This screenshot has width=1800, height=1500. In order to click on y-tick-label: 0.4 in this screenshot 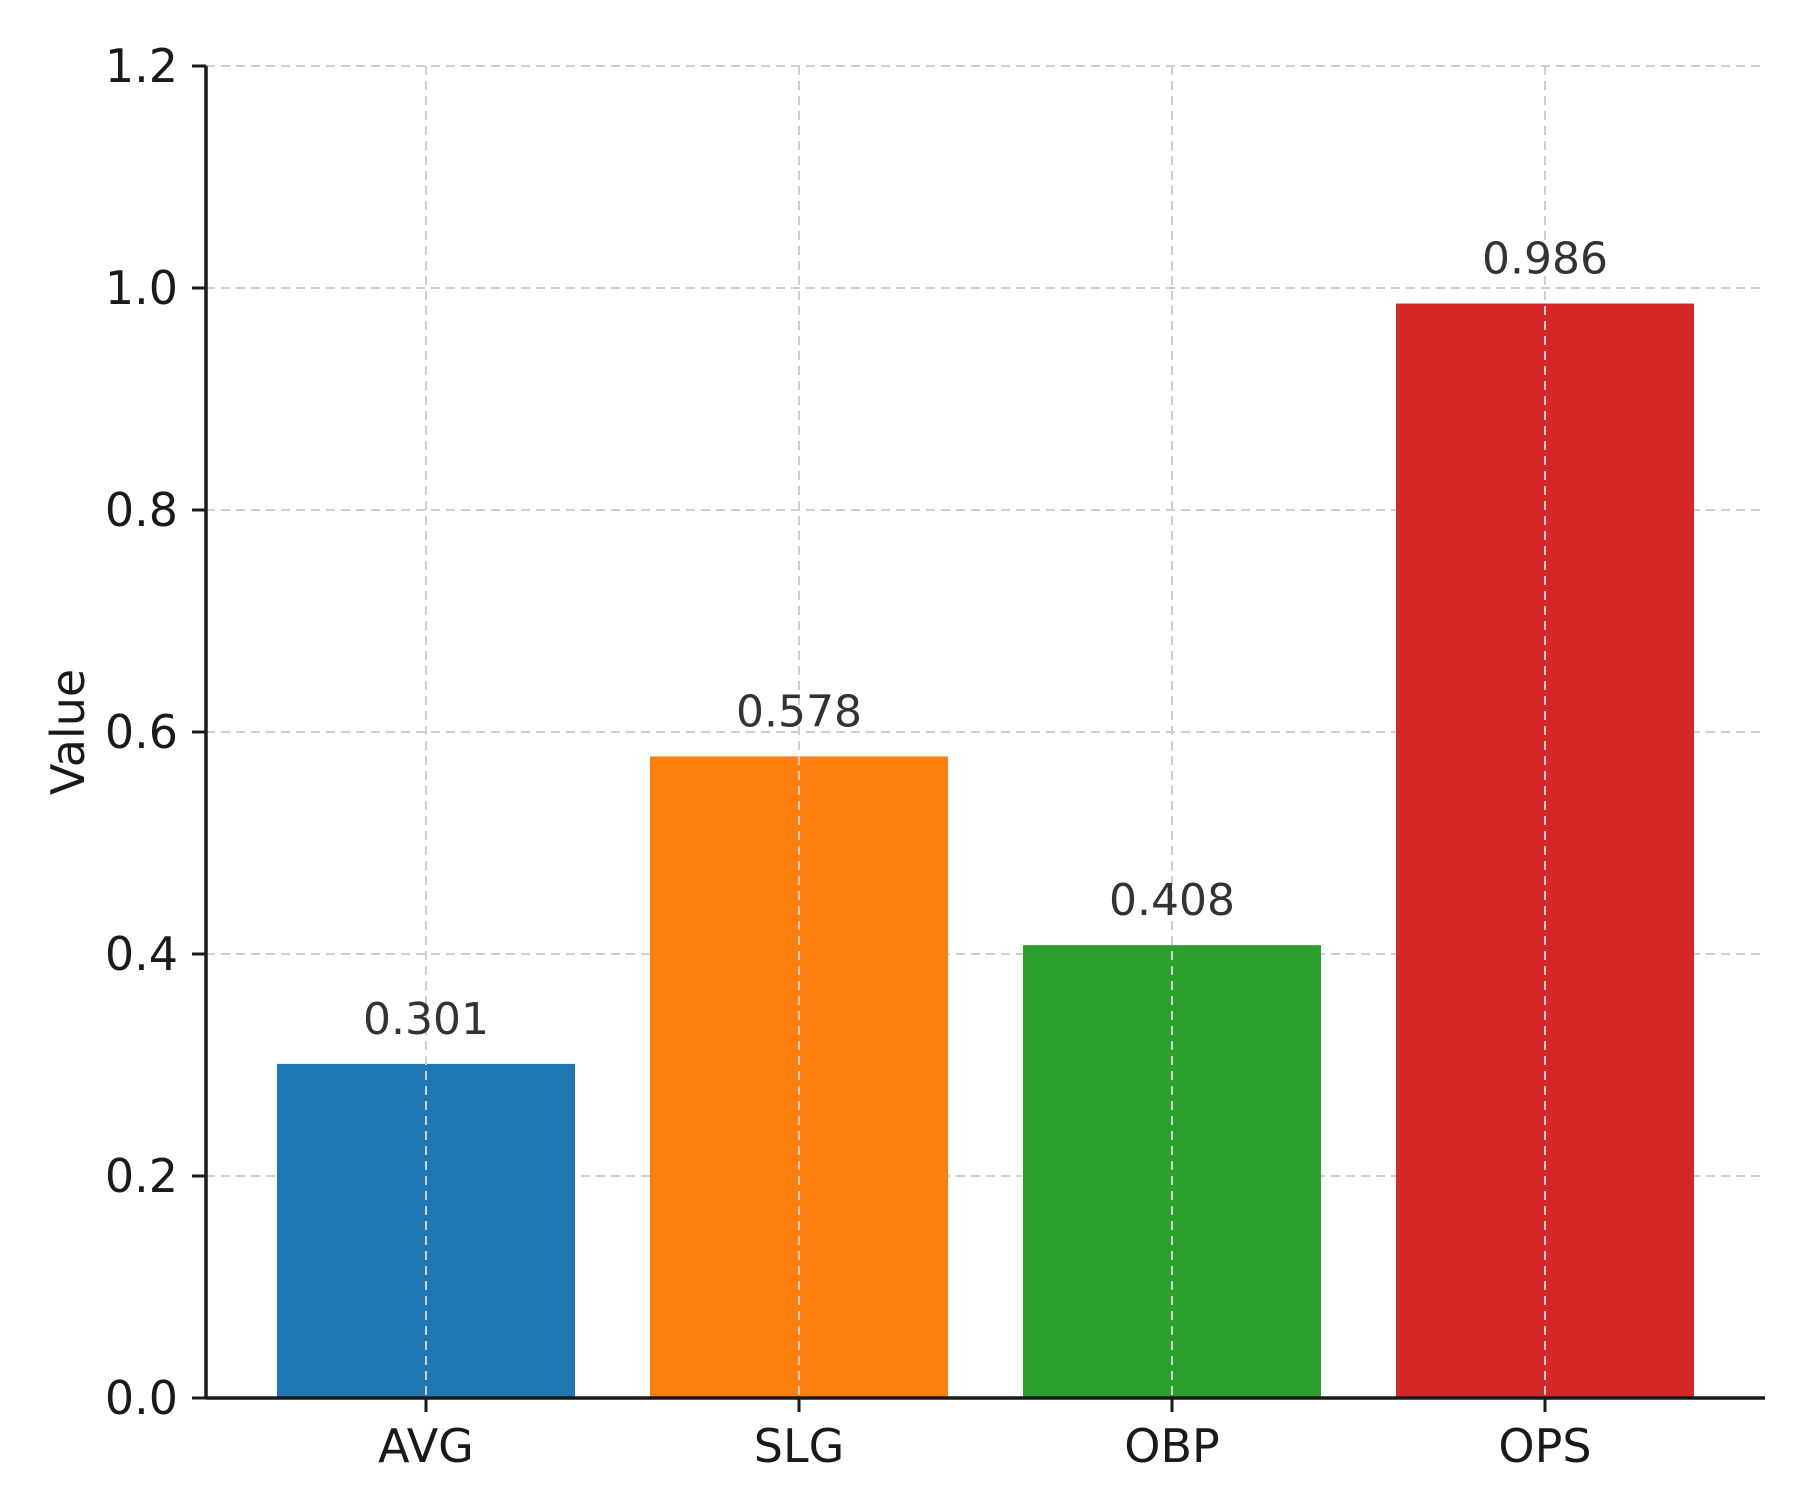, I will do `click(141, 954)`.